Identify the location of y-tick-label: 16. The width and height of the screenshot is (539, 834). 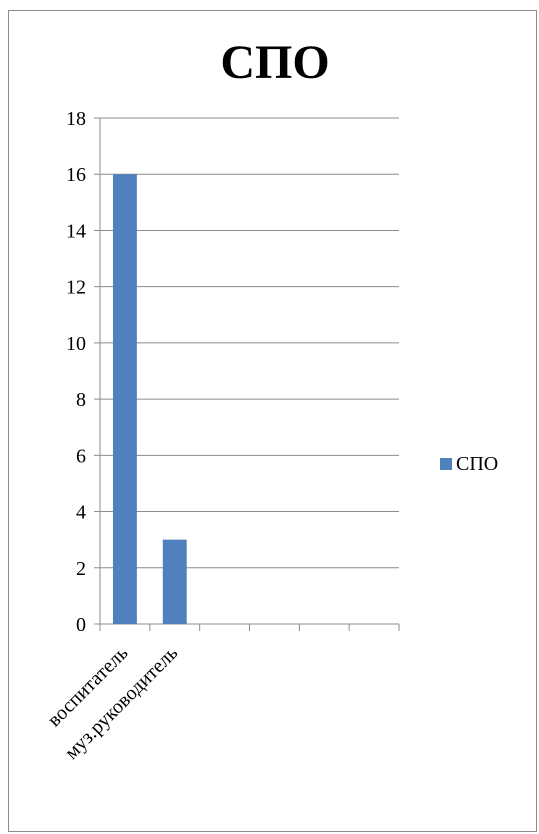
(76, 175).